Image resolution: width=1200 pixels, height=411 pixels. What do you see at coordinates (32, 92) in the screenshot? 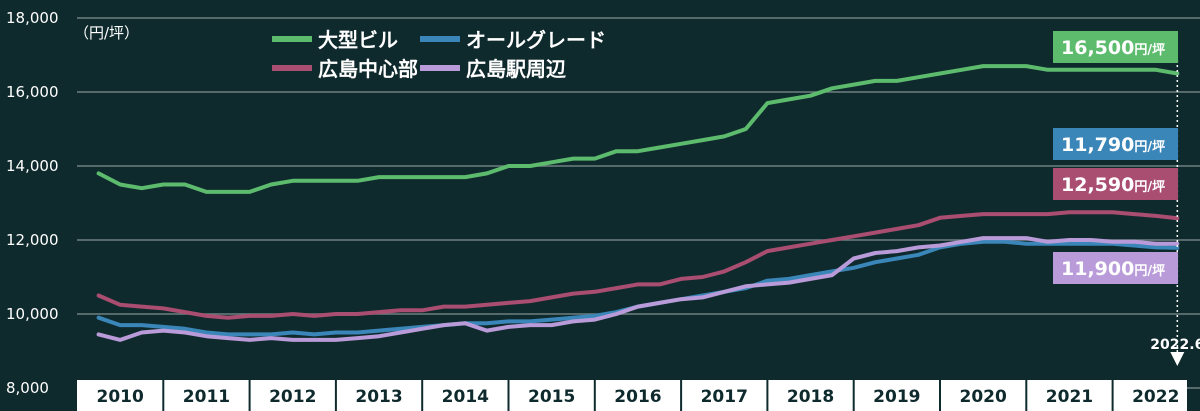
I see `y-tick-label: 16,000` at bounding box center [32, 92].